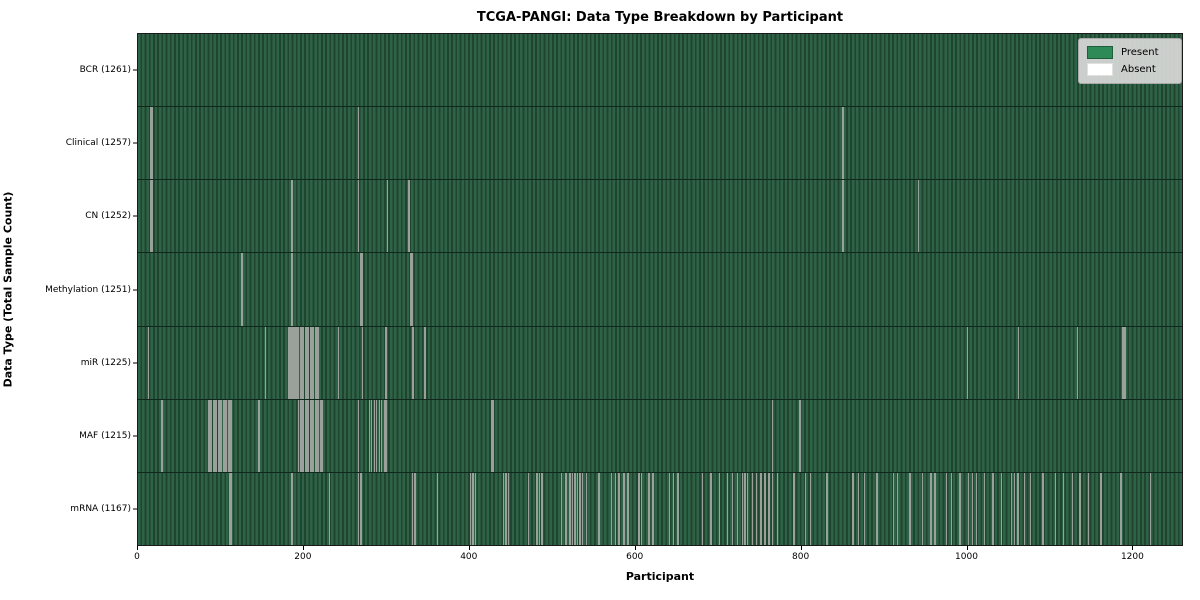  Describe the element at coordinates (660, 144) in the screenshot. I see `heatmap-row-clinical` at that location.